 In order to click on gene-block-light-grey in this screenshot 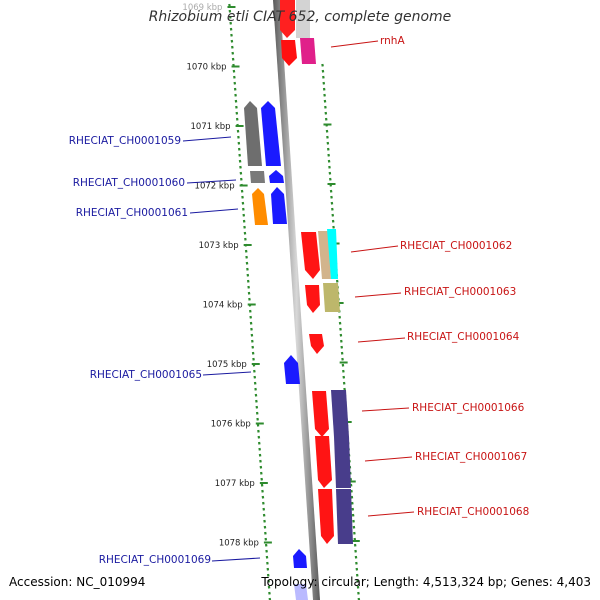, I will do `click(303, 19)`.